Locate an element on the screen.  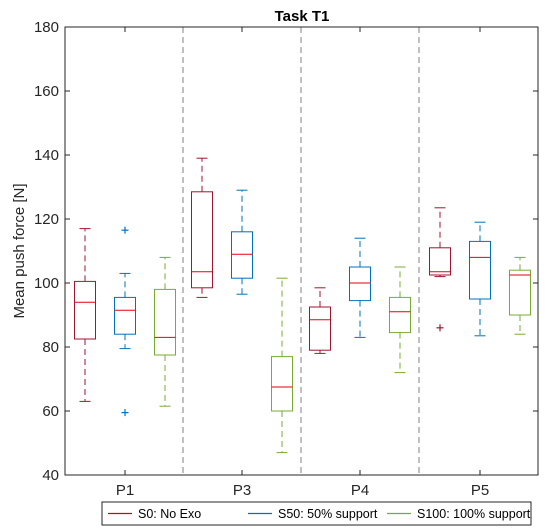
legend-entry-1: S0: No Exo is located at coordinates (154, 514).